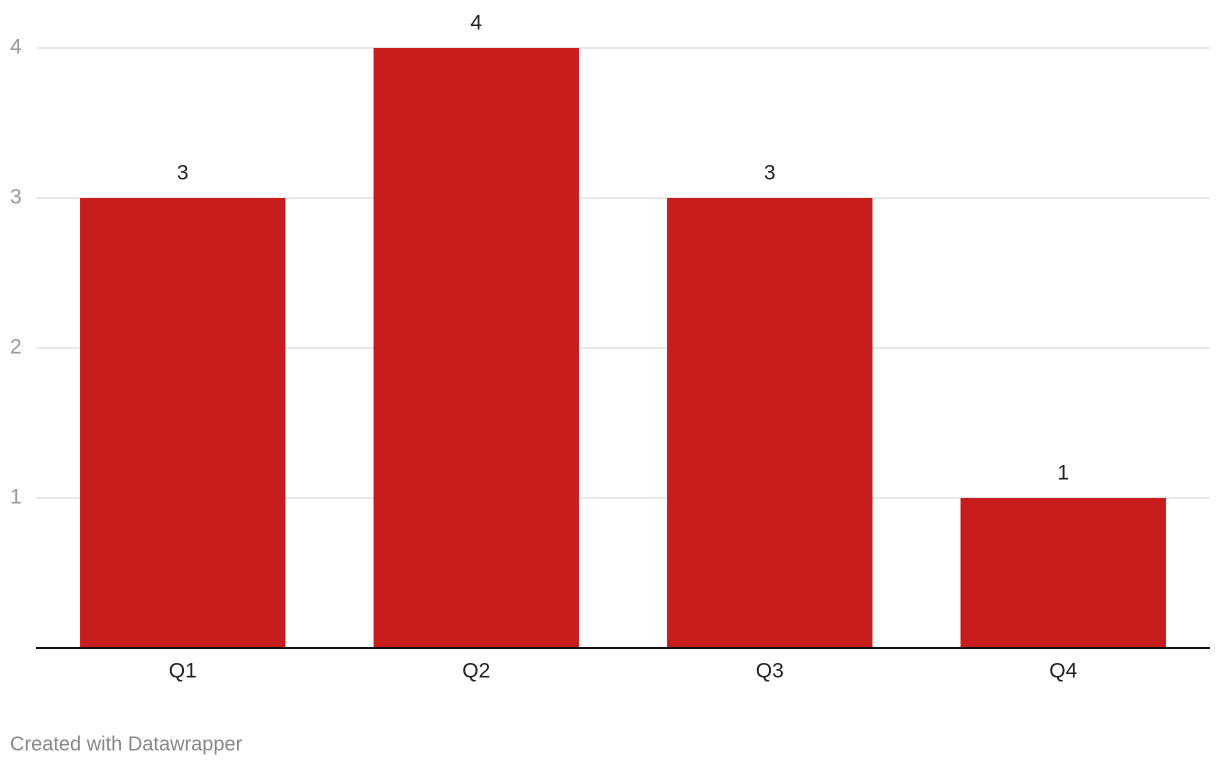  What do you see at coordinates (1063, 473) in the screenshot?
I see `value-label: 1` at bounding box center [1063, 473].